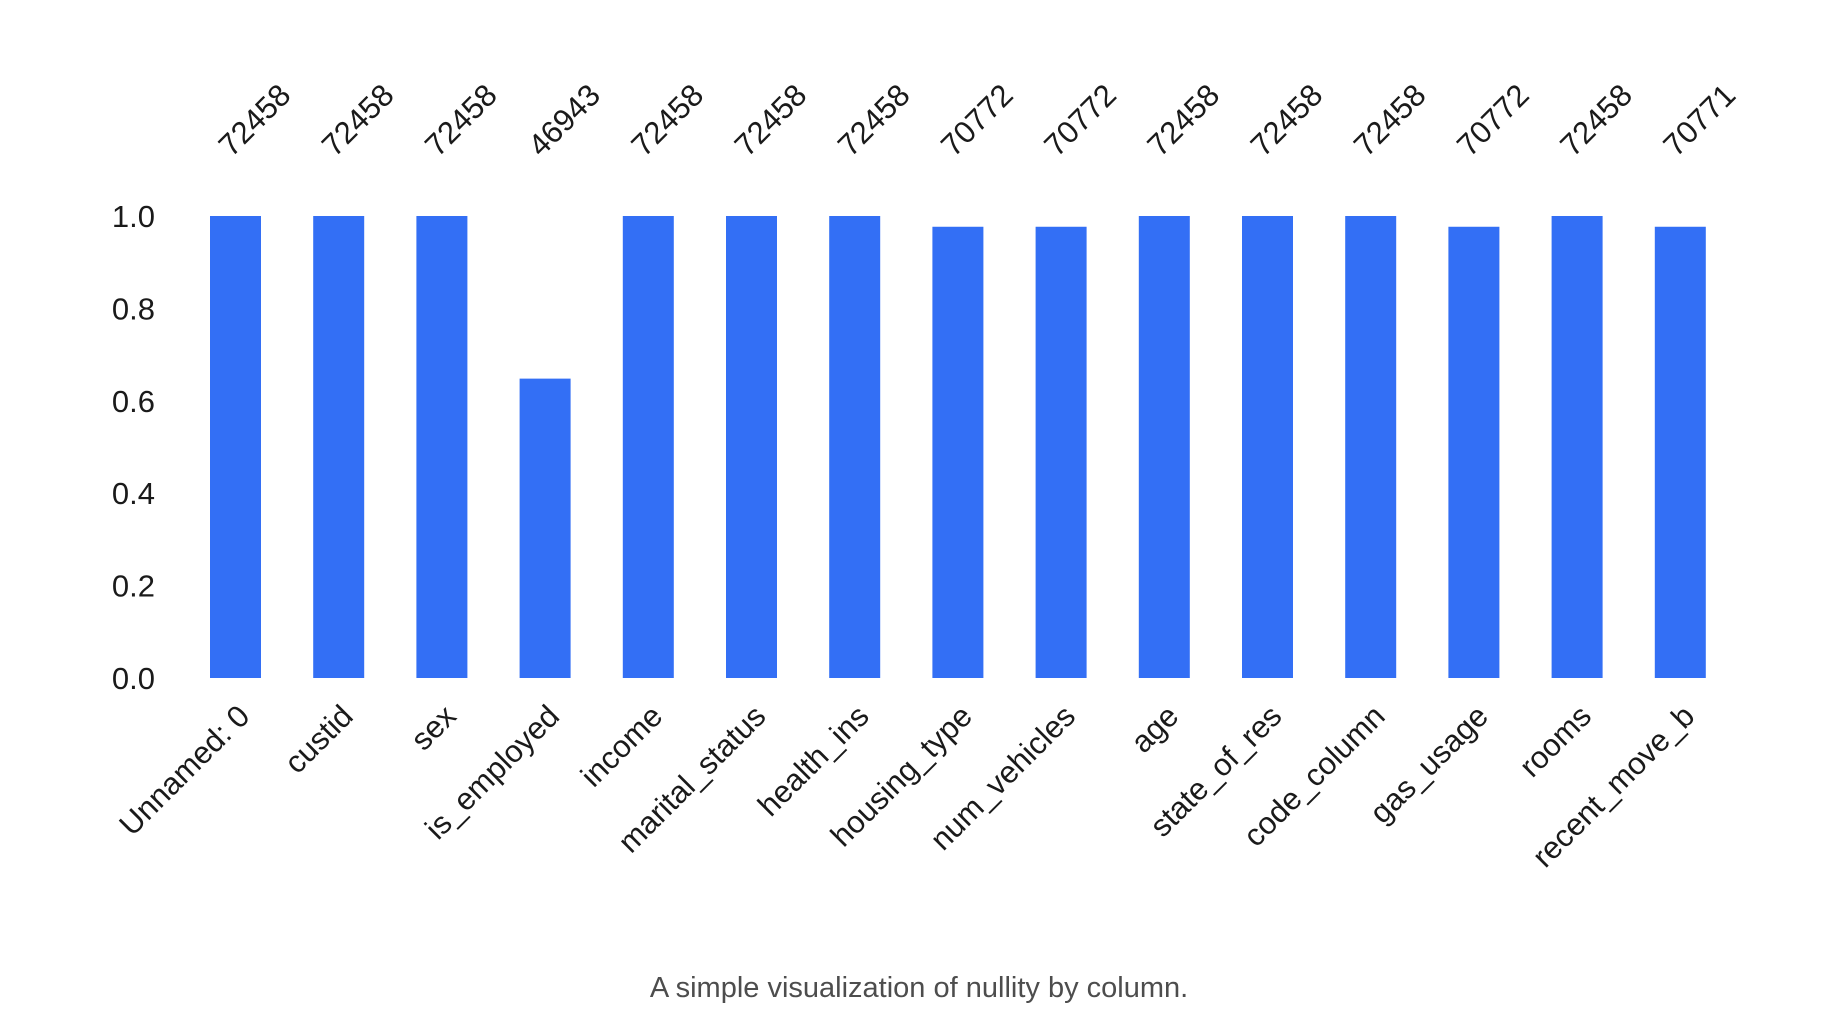 Image resolution: width=1838 pixels, height=1034 pixels. I want to click on y-tick-label: 0.2, so click(133, 586).